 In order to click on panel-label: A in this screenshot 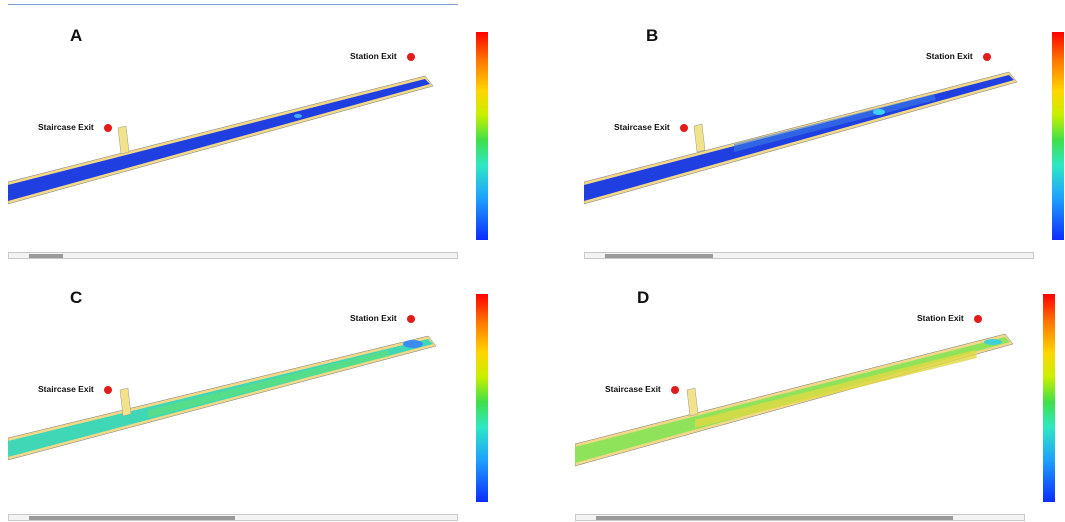, I will do `click(76, 35)`.